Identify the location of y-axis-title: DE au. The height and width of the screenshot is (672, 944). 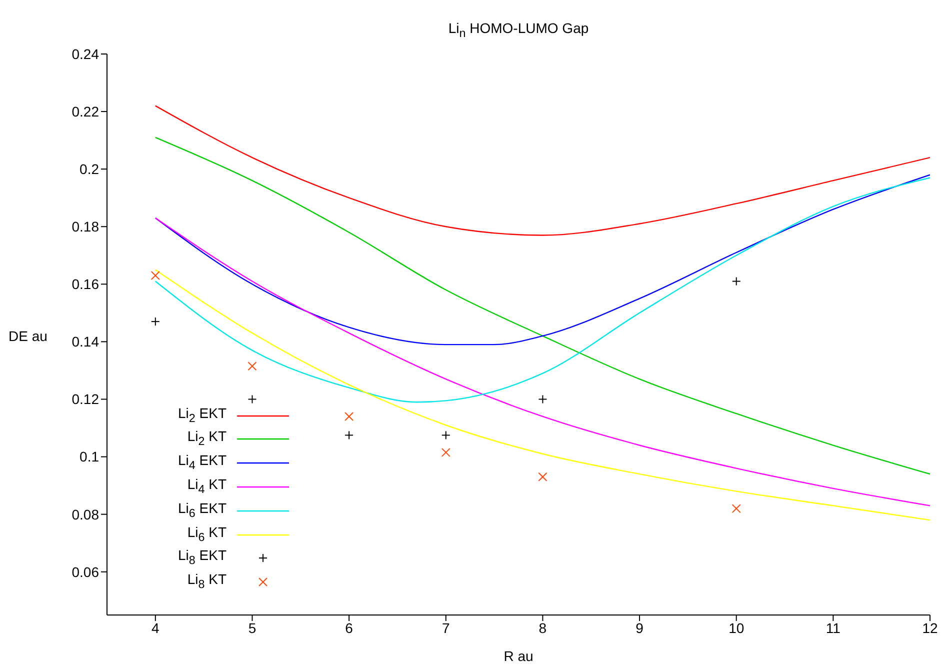
(28, 336).